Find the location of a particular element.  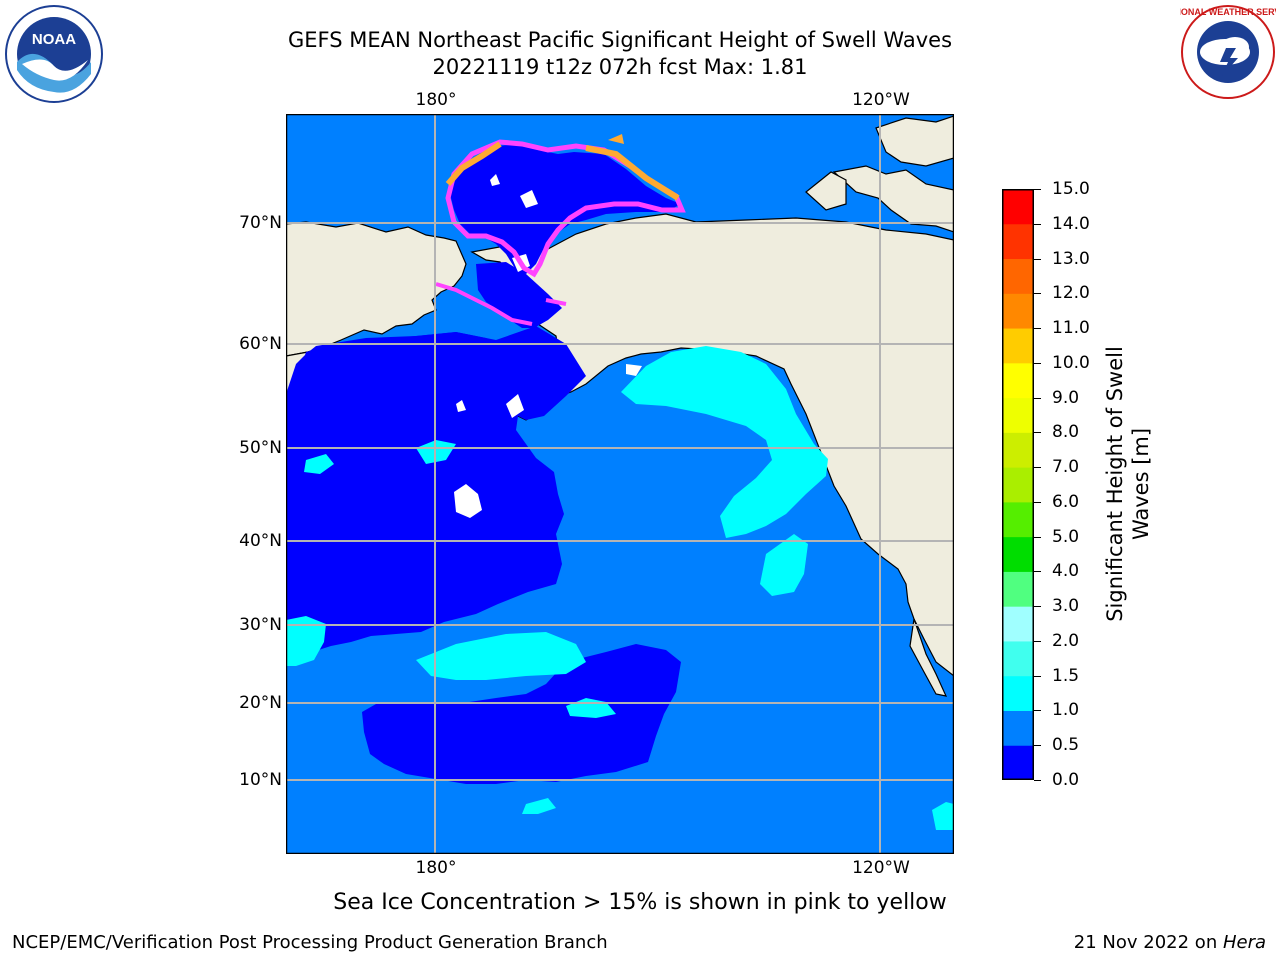

colorbar-tick-label: 2.0 is located at coordinates (1066, 640).